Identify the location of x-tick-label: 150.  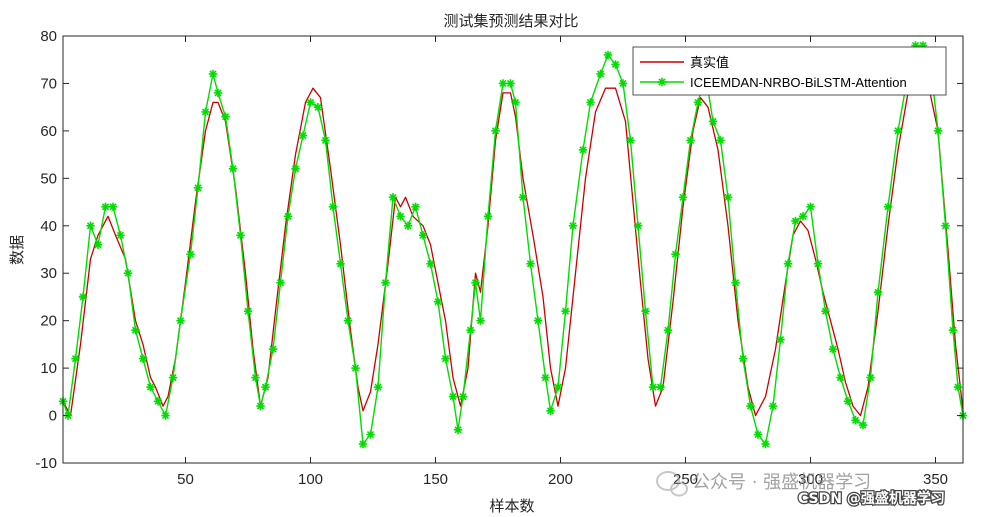
(435, 479).